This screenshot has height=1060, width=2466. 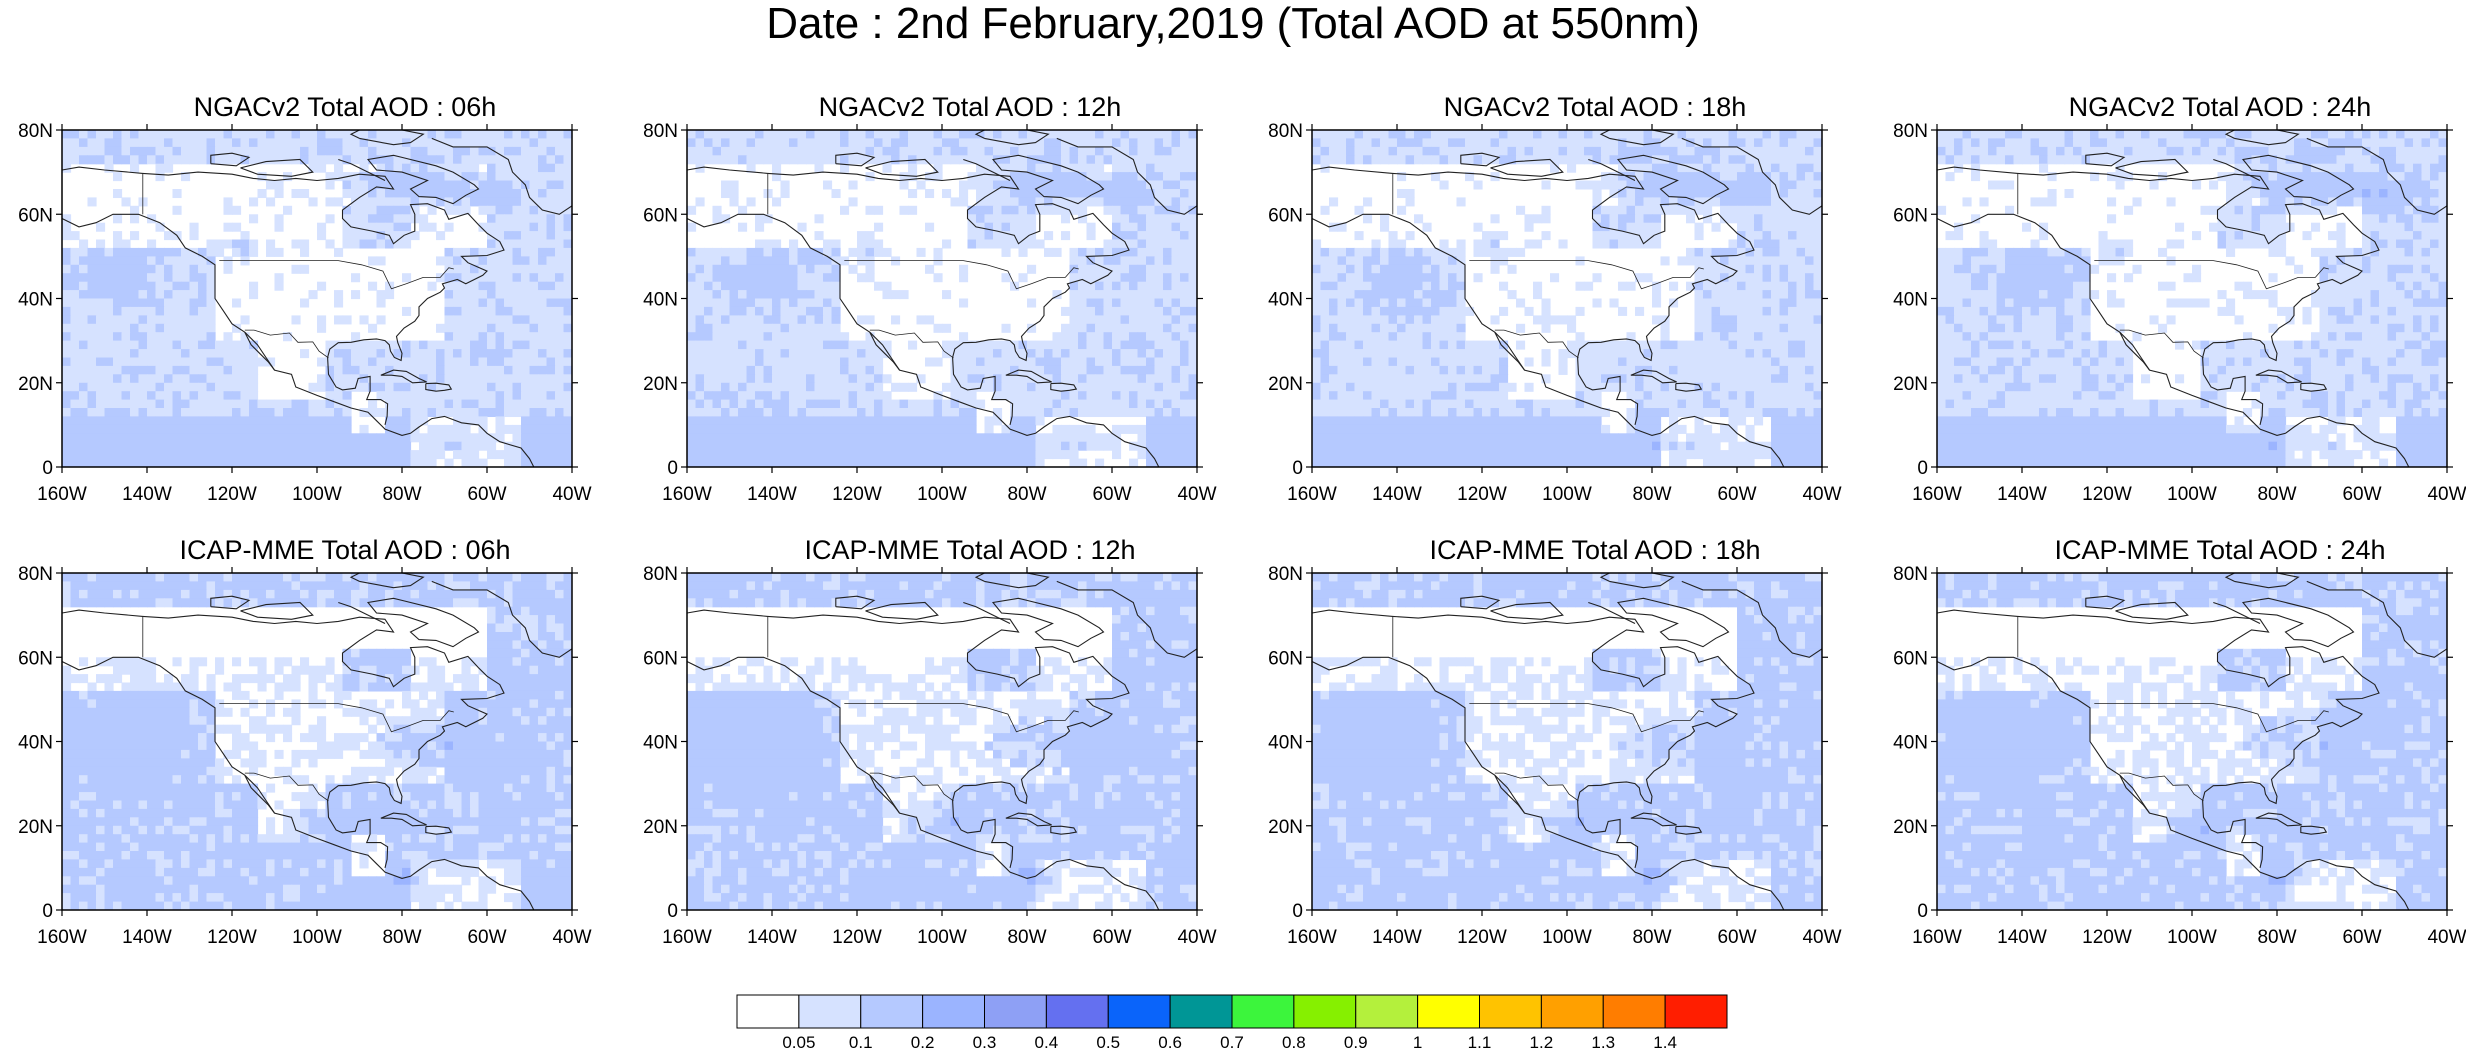 What do you see at coordinates (1603, 1042) in the screenshot?
I see `colorbar-label: 1.3` at bounding box center [1603, 1042].